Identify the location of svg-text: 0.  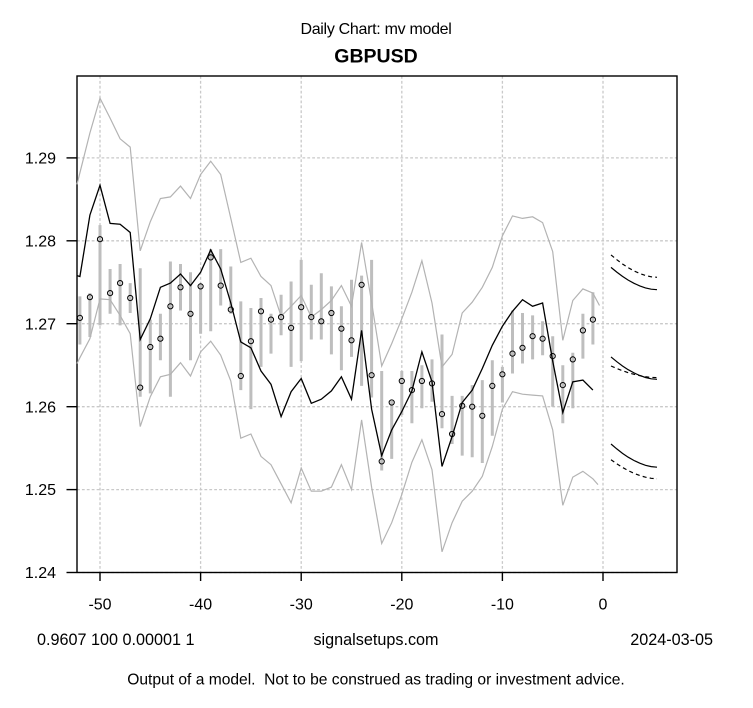
(603, 605).